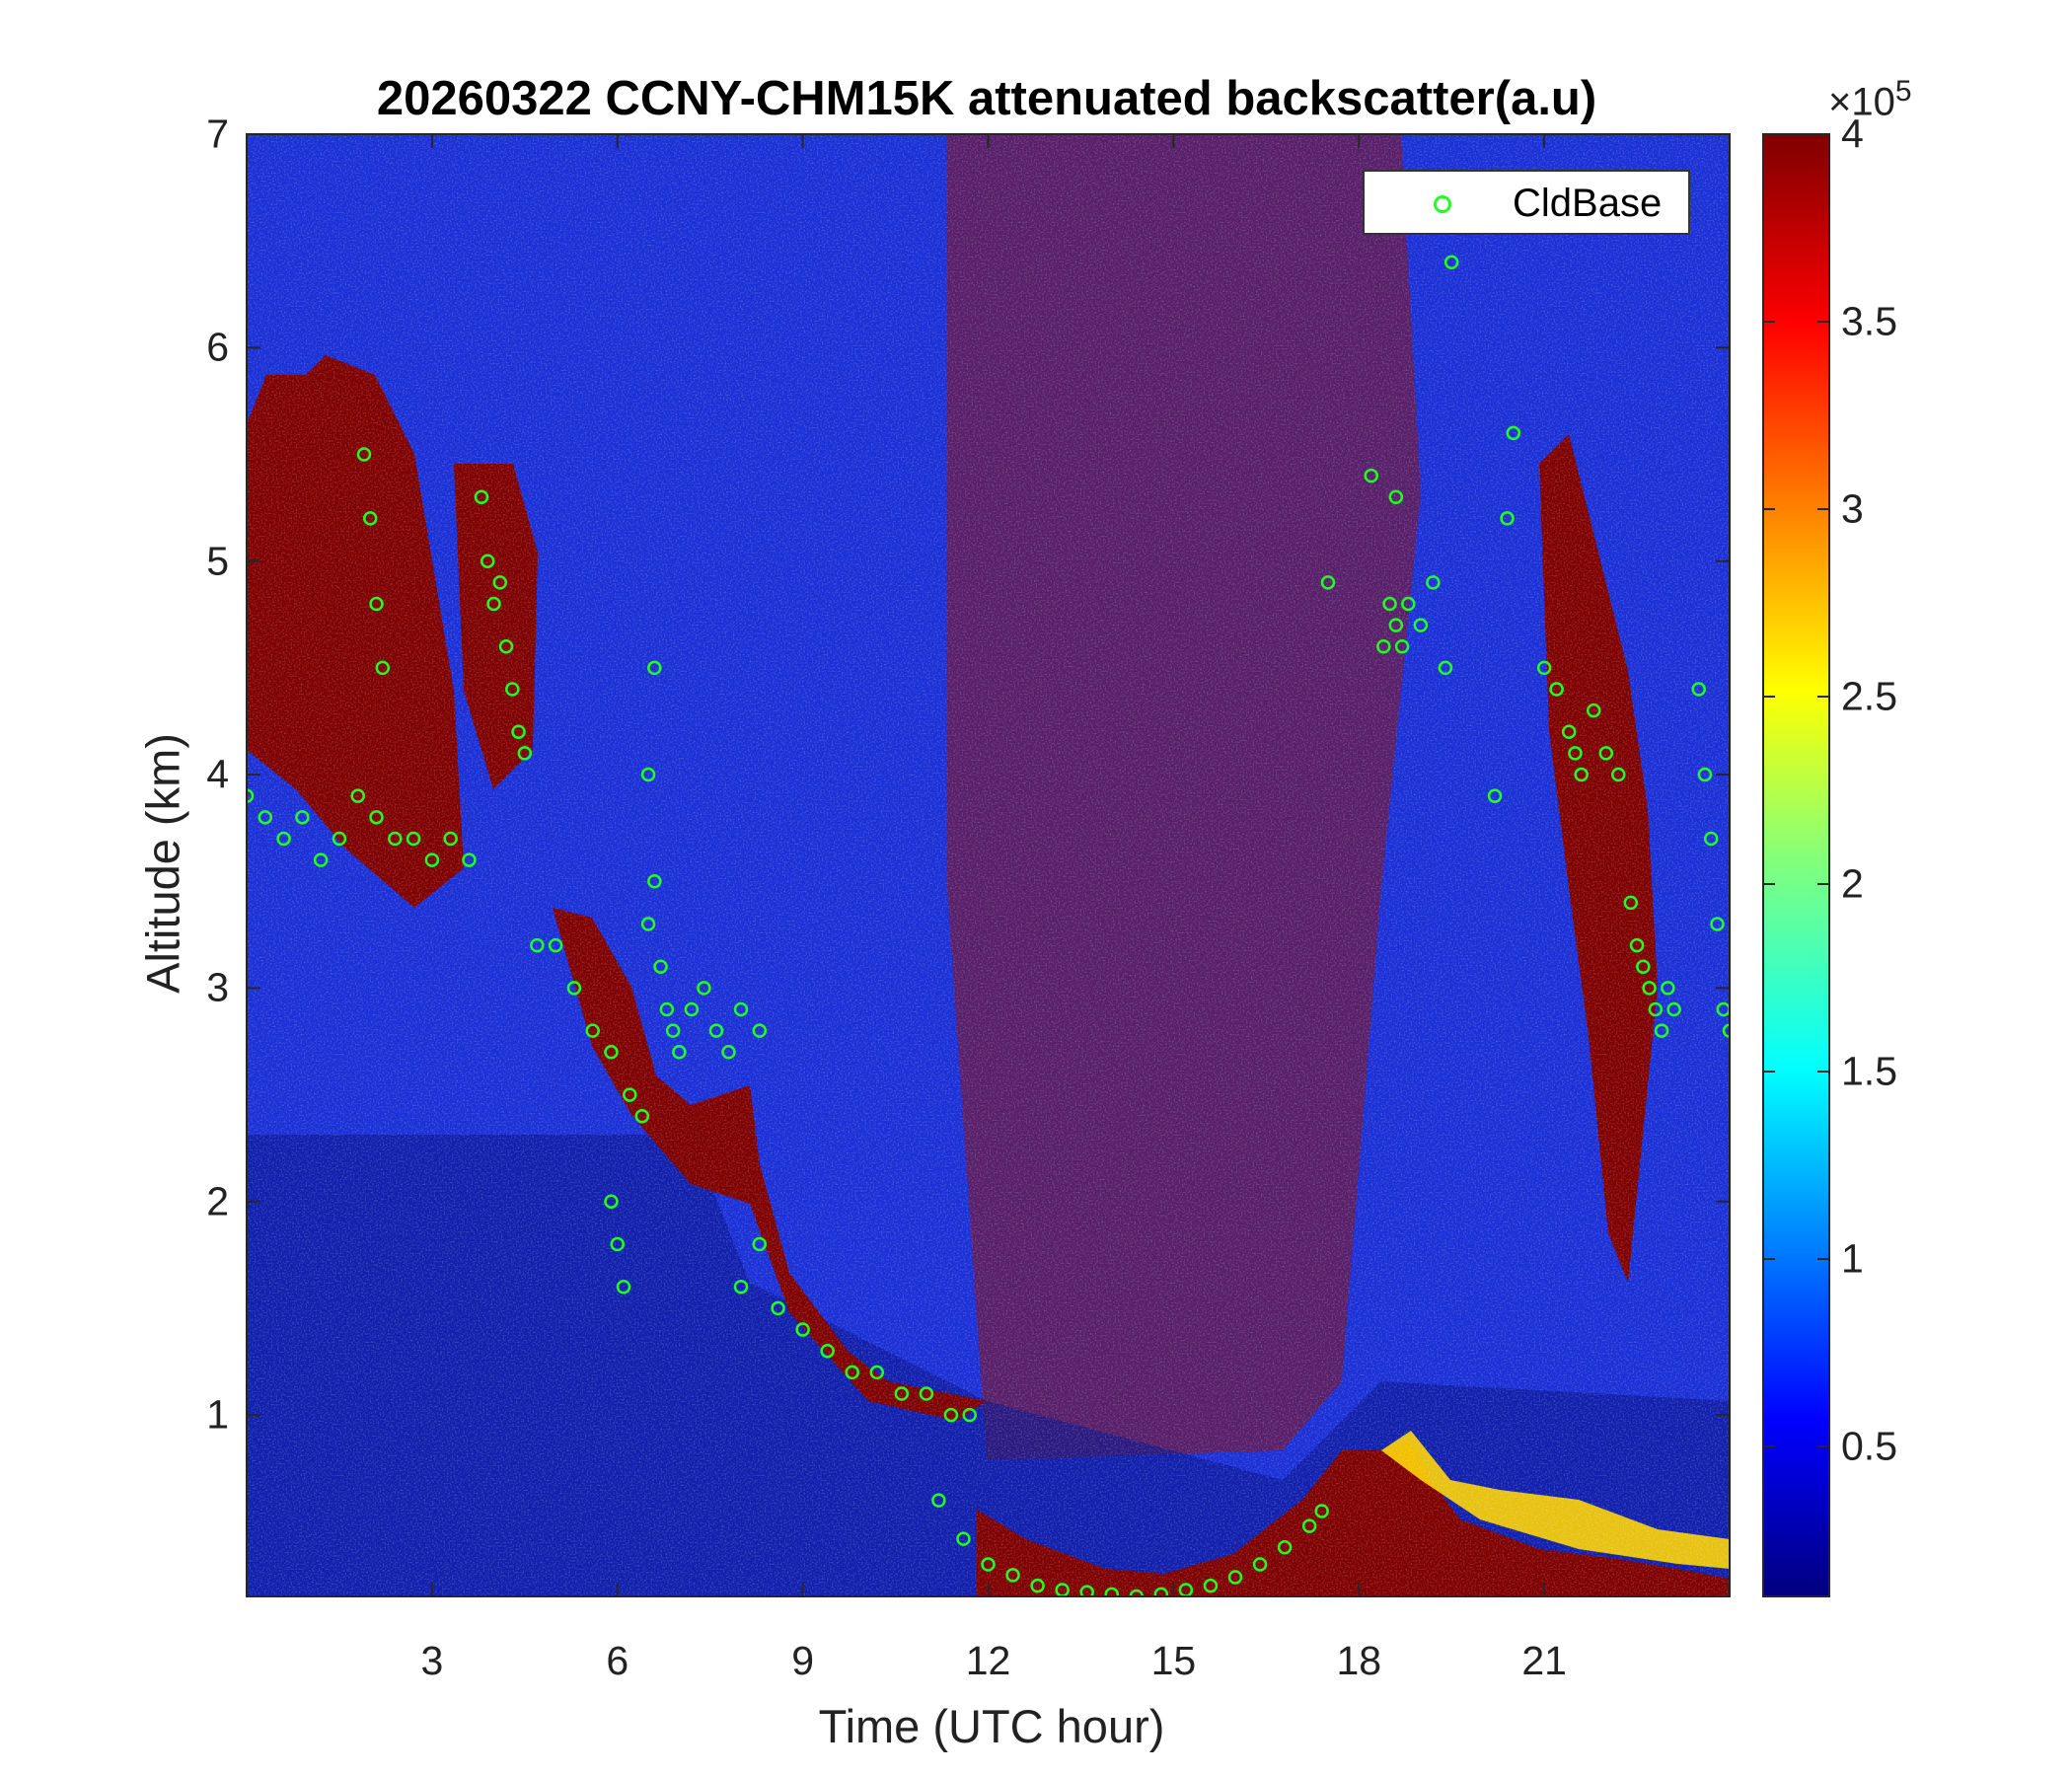 The image size is (2072, 1776). I want to click on colorbar-tick-label: 0.5, so click(1869, 1446).